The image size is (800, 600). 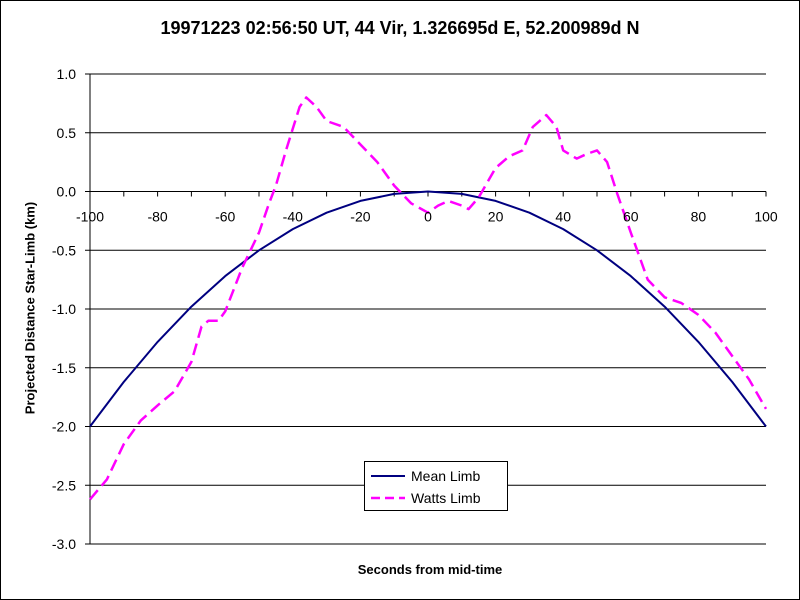 I want to click on y-tick-label: -1.5, so click(x=64, y=368).